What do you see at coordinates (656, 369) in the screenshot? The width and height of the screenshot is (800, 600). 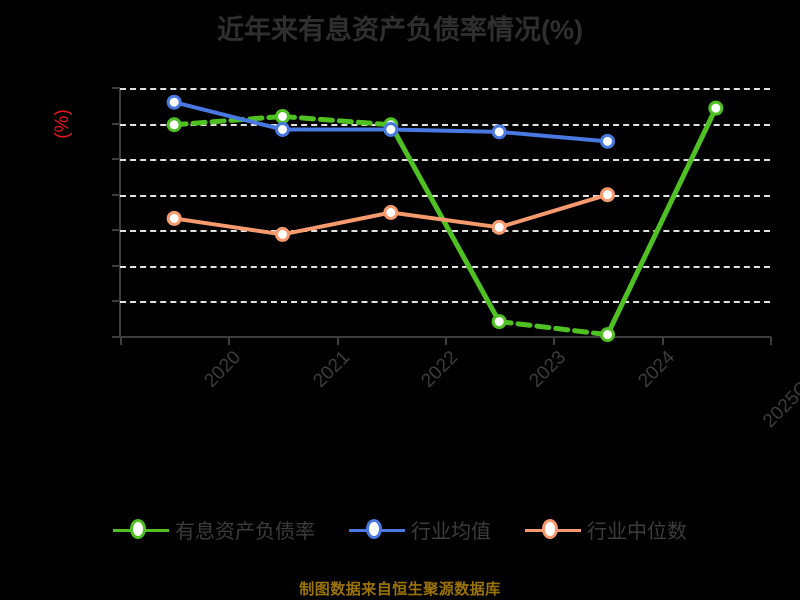 I see `x-tick-label: 2024` at bounding box center [656, 369].